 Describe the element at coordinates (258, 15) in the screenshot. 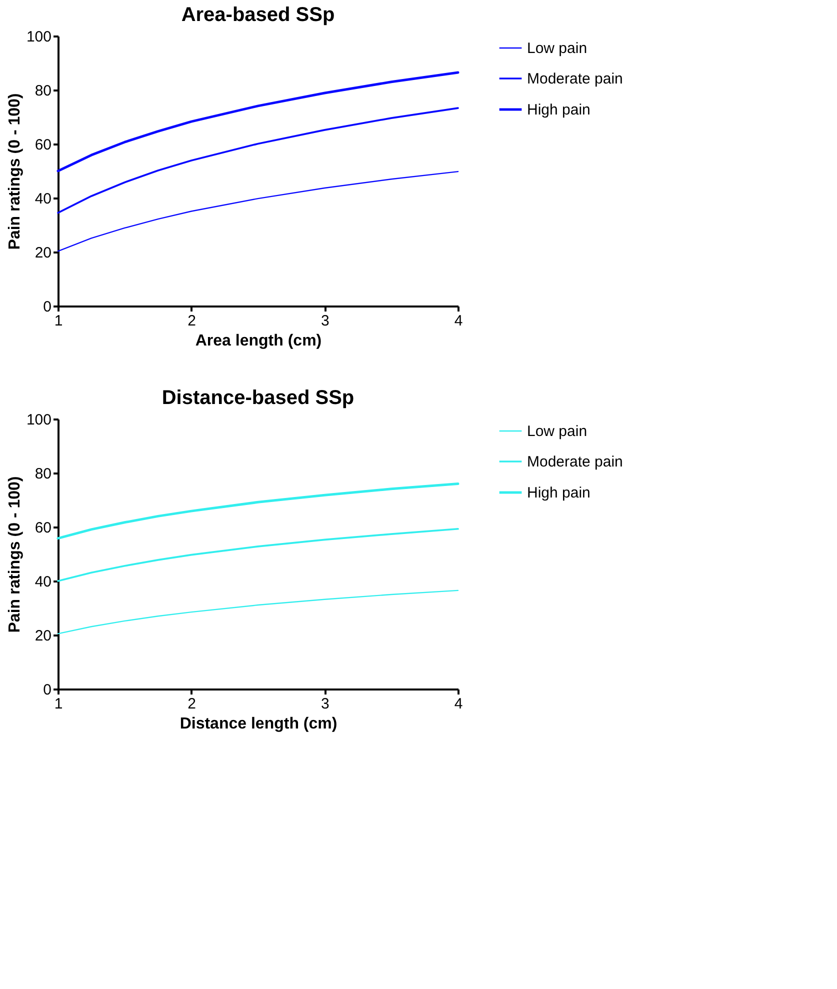

I see `chart-title: Area-based SSp` at that location.